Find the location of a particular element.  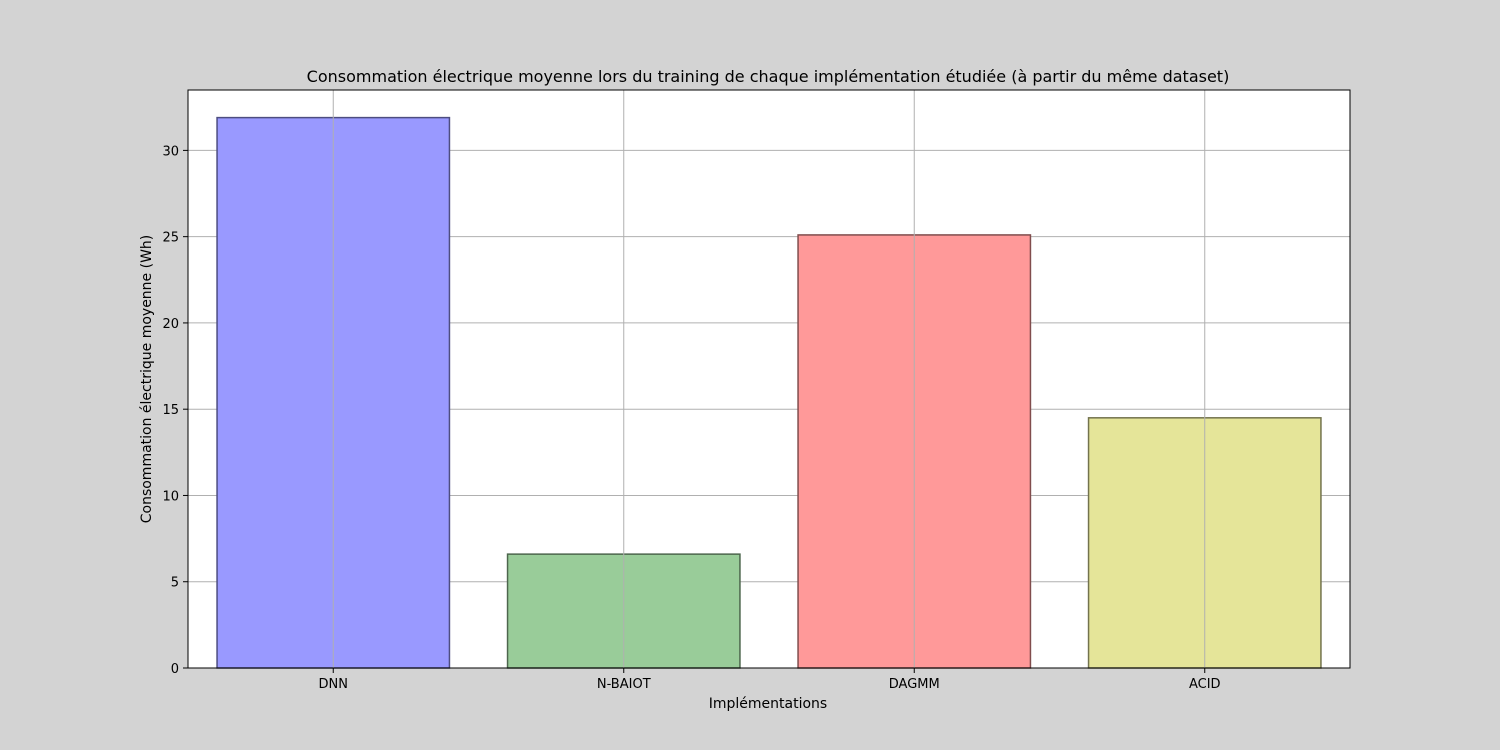

y-tick-label: 20 is located at coordinates (170, 324).